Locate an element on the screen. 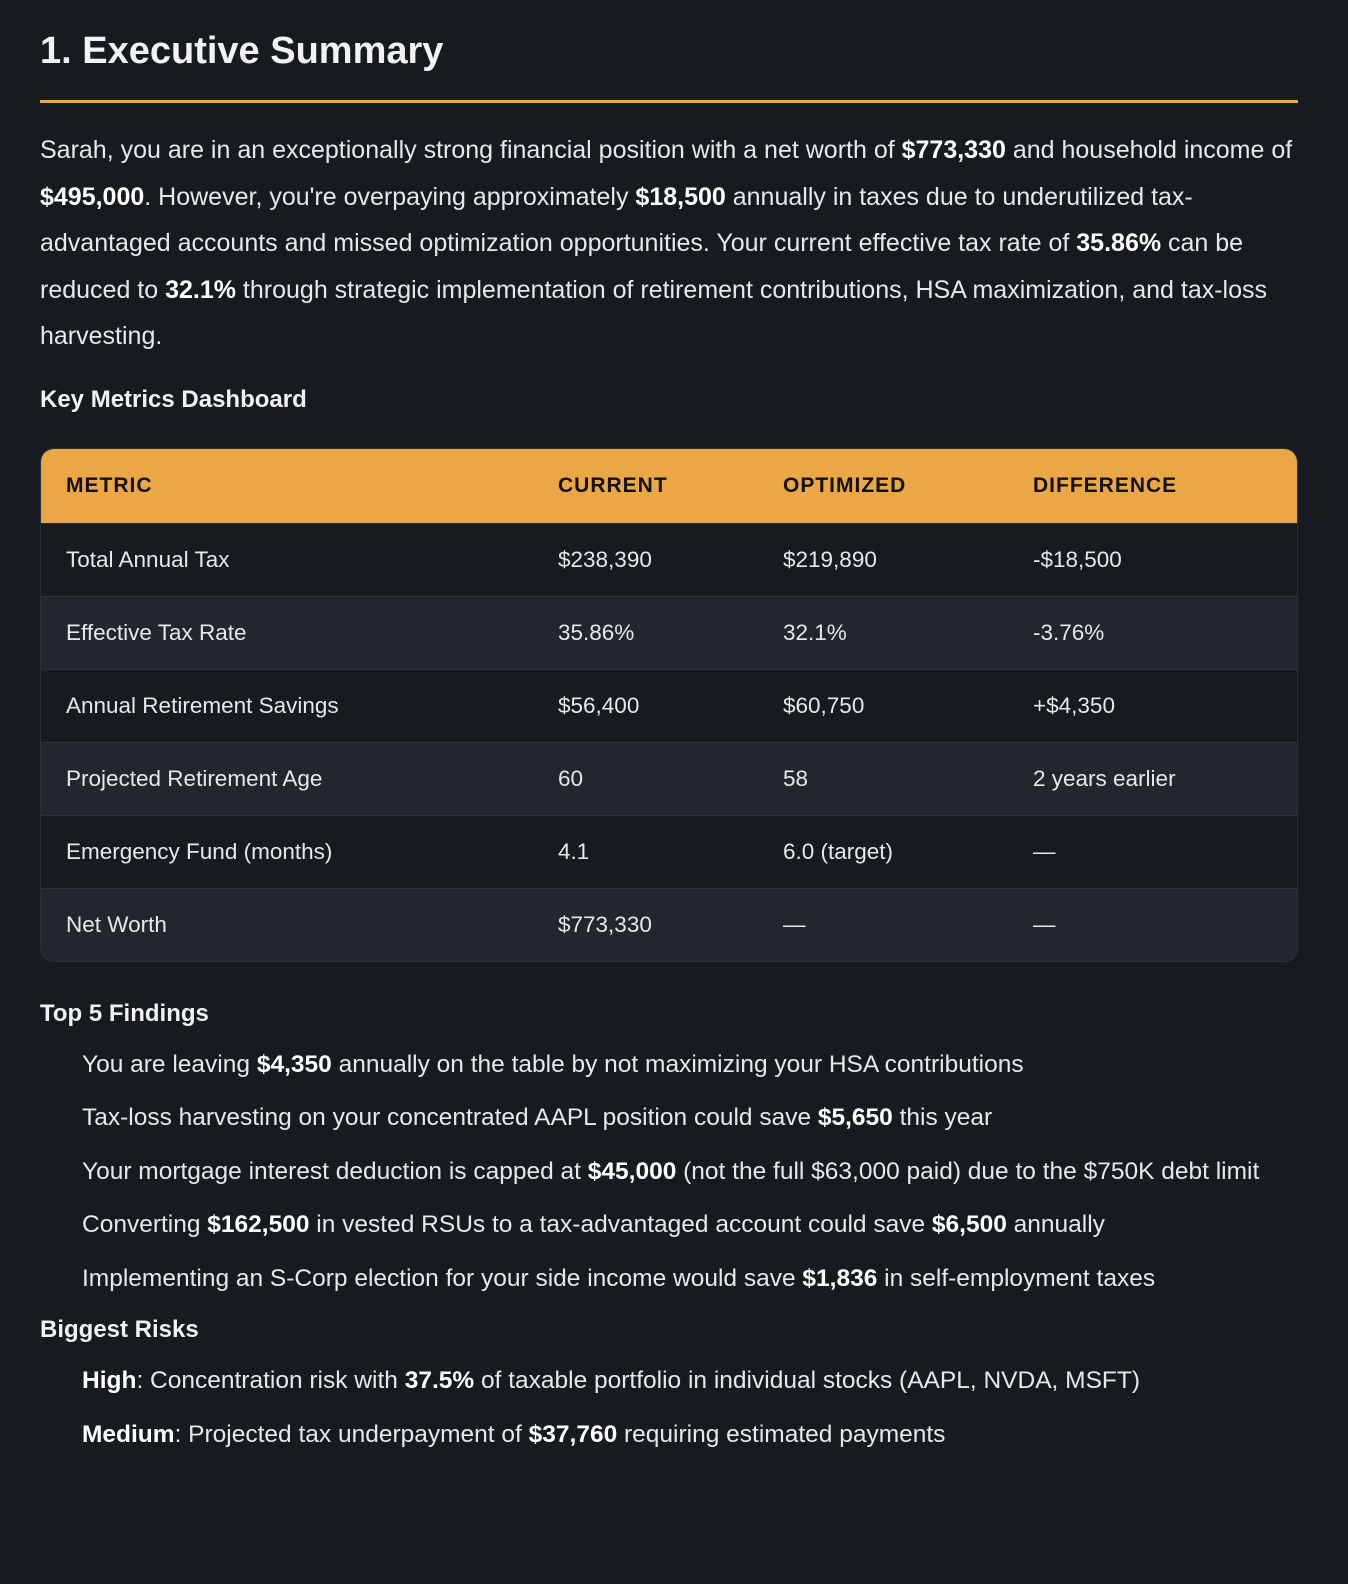  table-header-row: METRIC CURRENT OPTIMIZED DIFFERENCE is located at coordinates (669, 485).